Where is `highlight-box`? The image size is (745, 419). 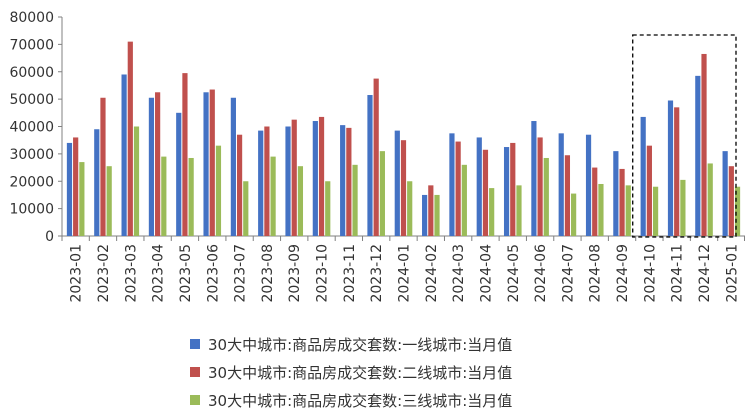
highlight-box is located at coordinates (684, 136).